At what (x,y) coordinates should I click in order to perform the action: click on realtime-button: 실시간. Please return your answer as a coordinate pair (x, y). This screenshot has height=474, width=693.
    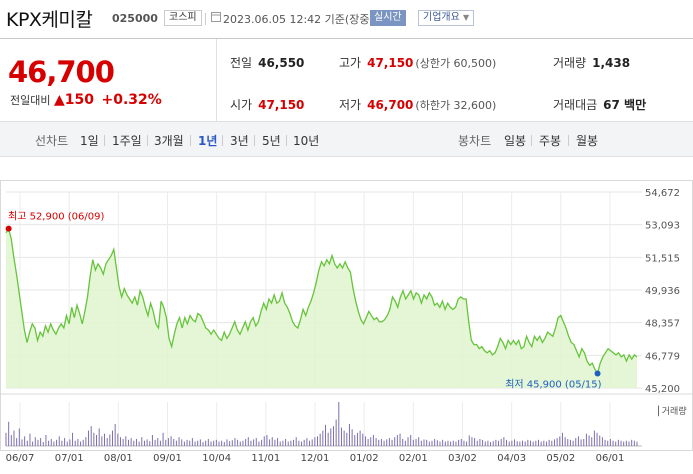
    Looking at the image, I should click on (388, 18).